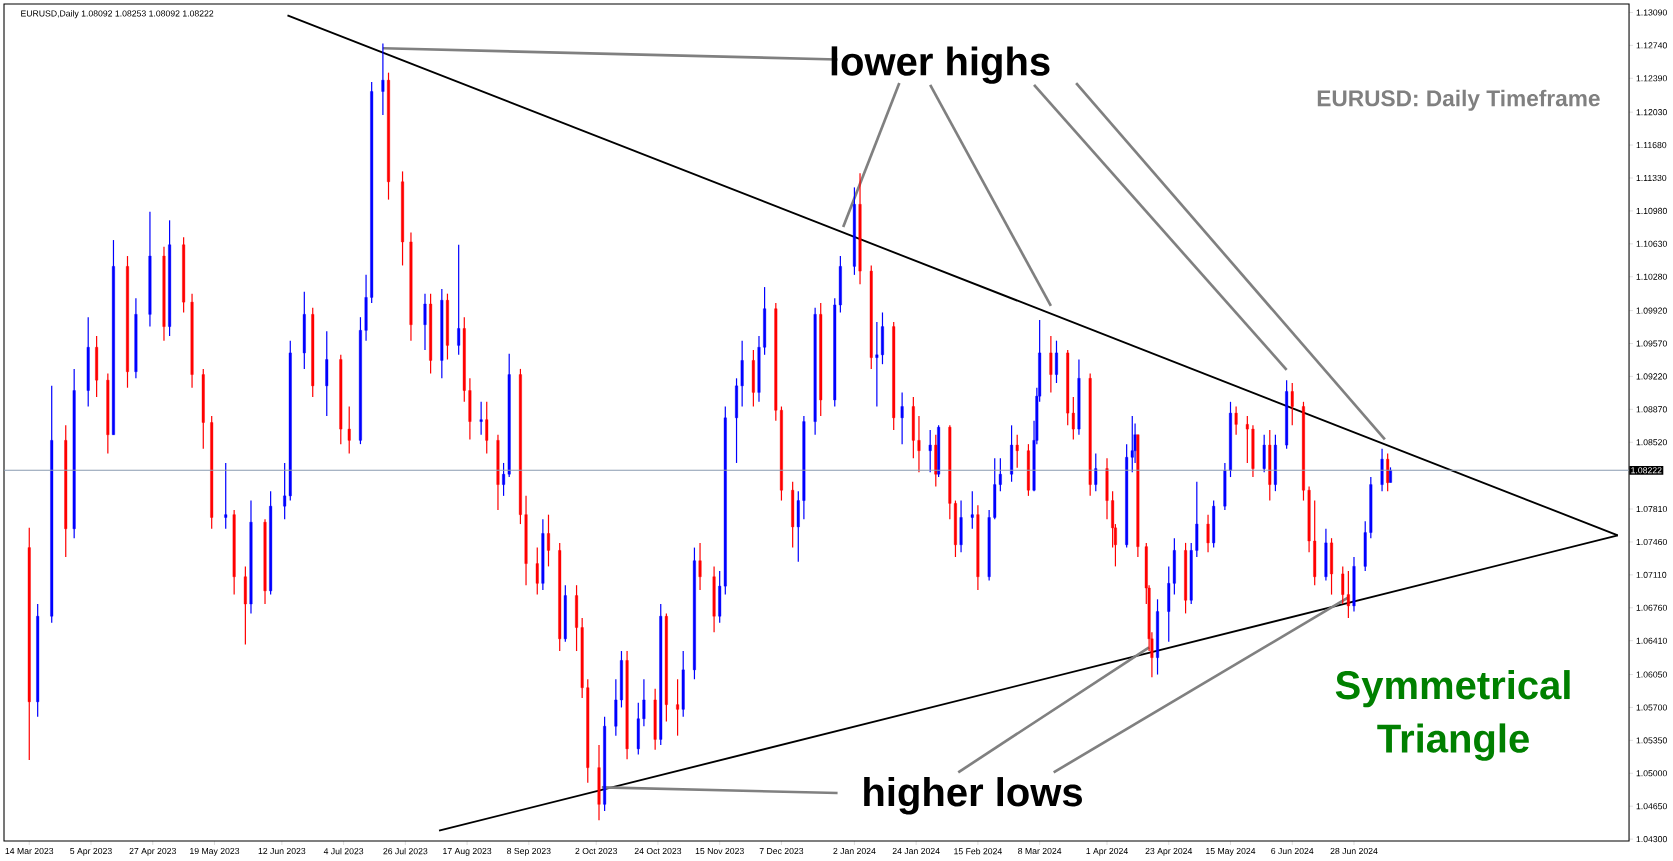  Describe the element at coordinates (1651, 78) in the screenshot. I see `y-tick-label: 1.12390` at that location.